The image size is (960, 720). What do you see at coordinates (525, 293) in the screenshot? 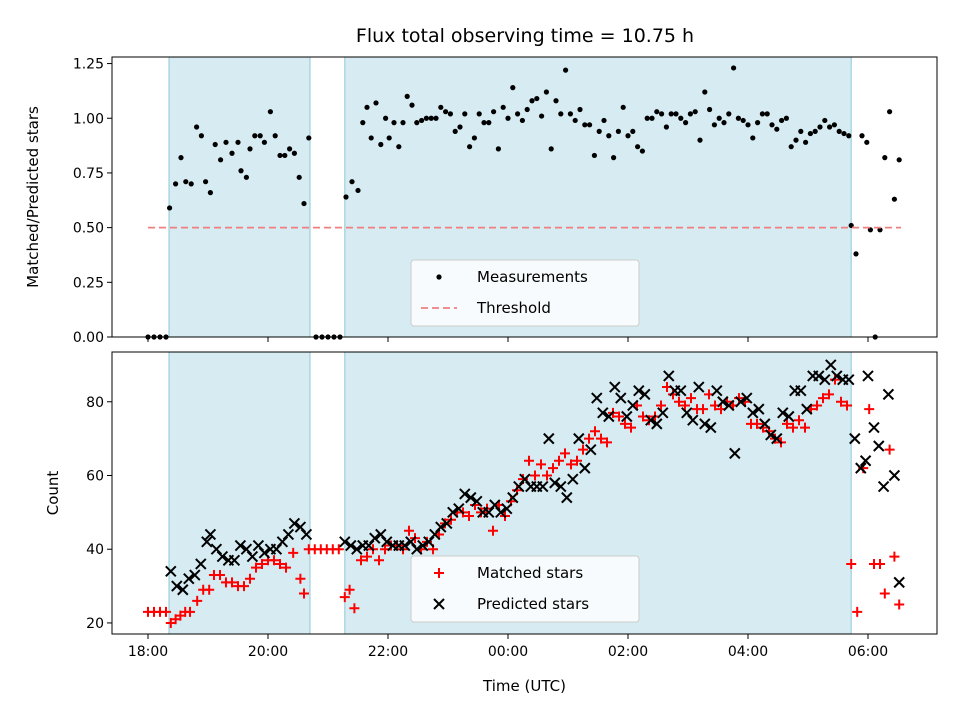
I see `top-legend: Measurements Threshold` at bounding box center [525, 293].